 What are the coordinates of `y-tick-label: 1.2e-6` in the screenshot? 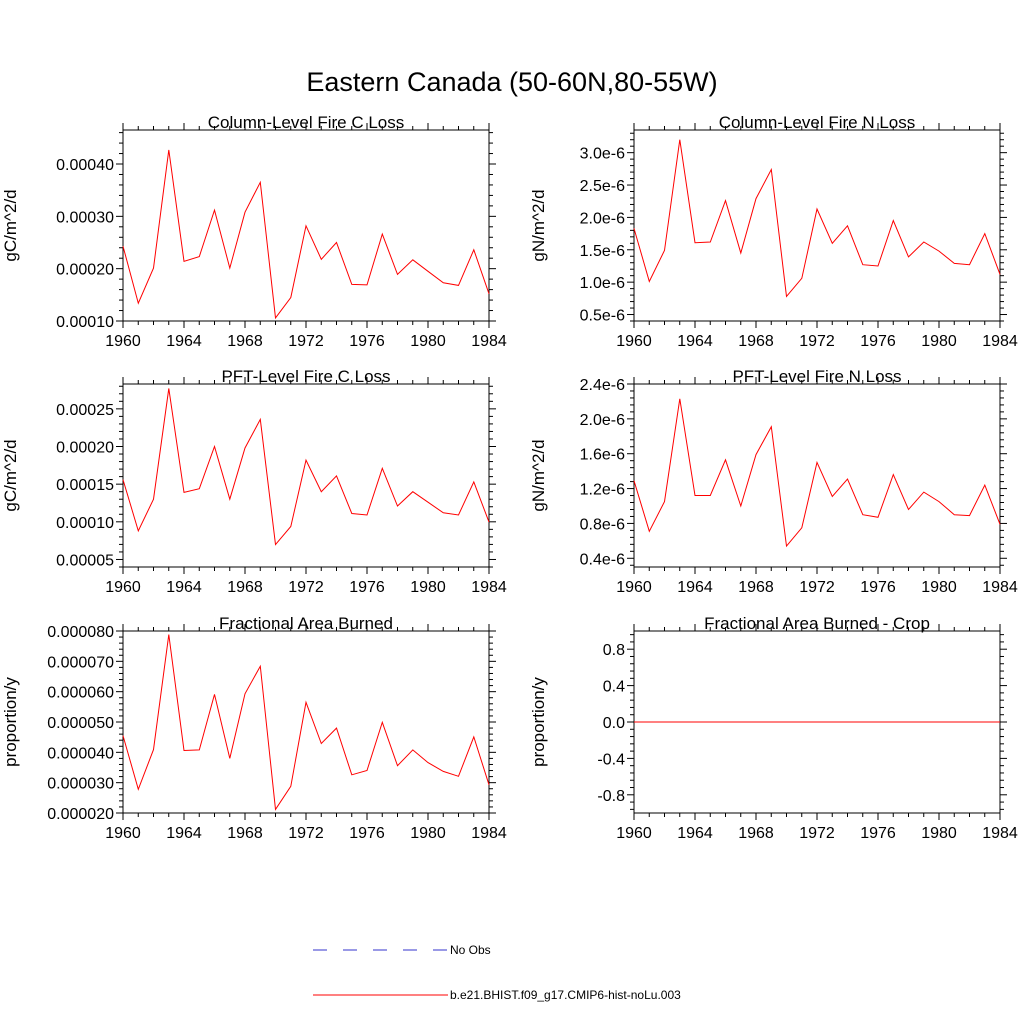 It's located at (602, 490).